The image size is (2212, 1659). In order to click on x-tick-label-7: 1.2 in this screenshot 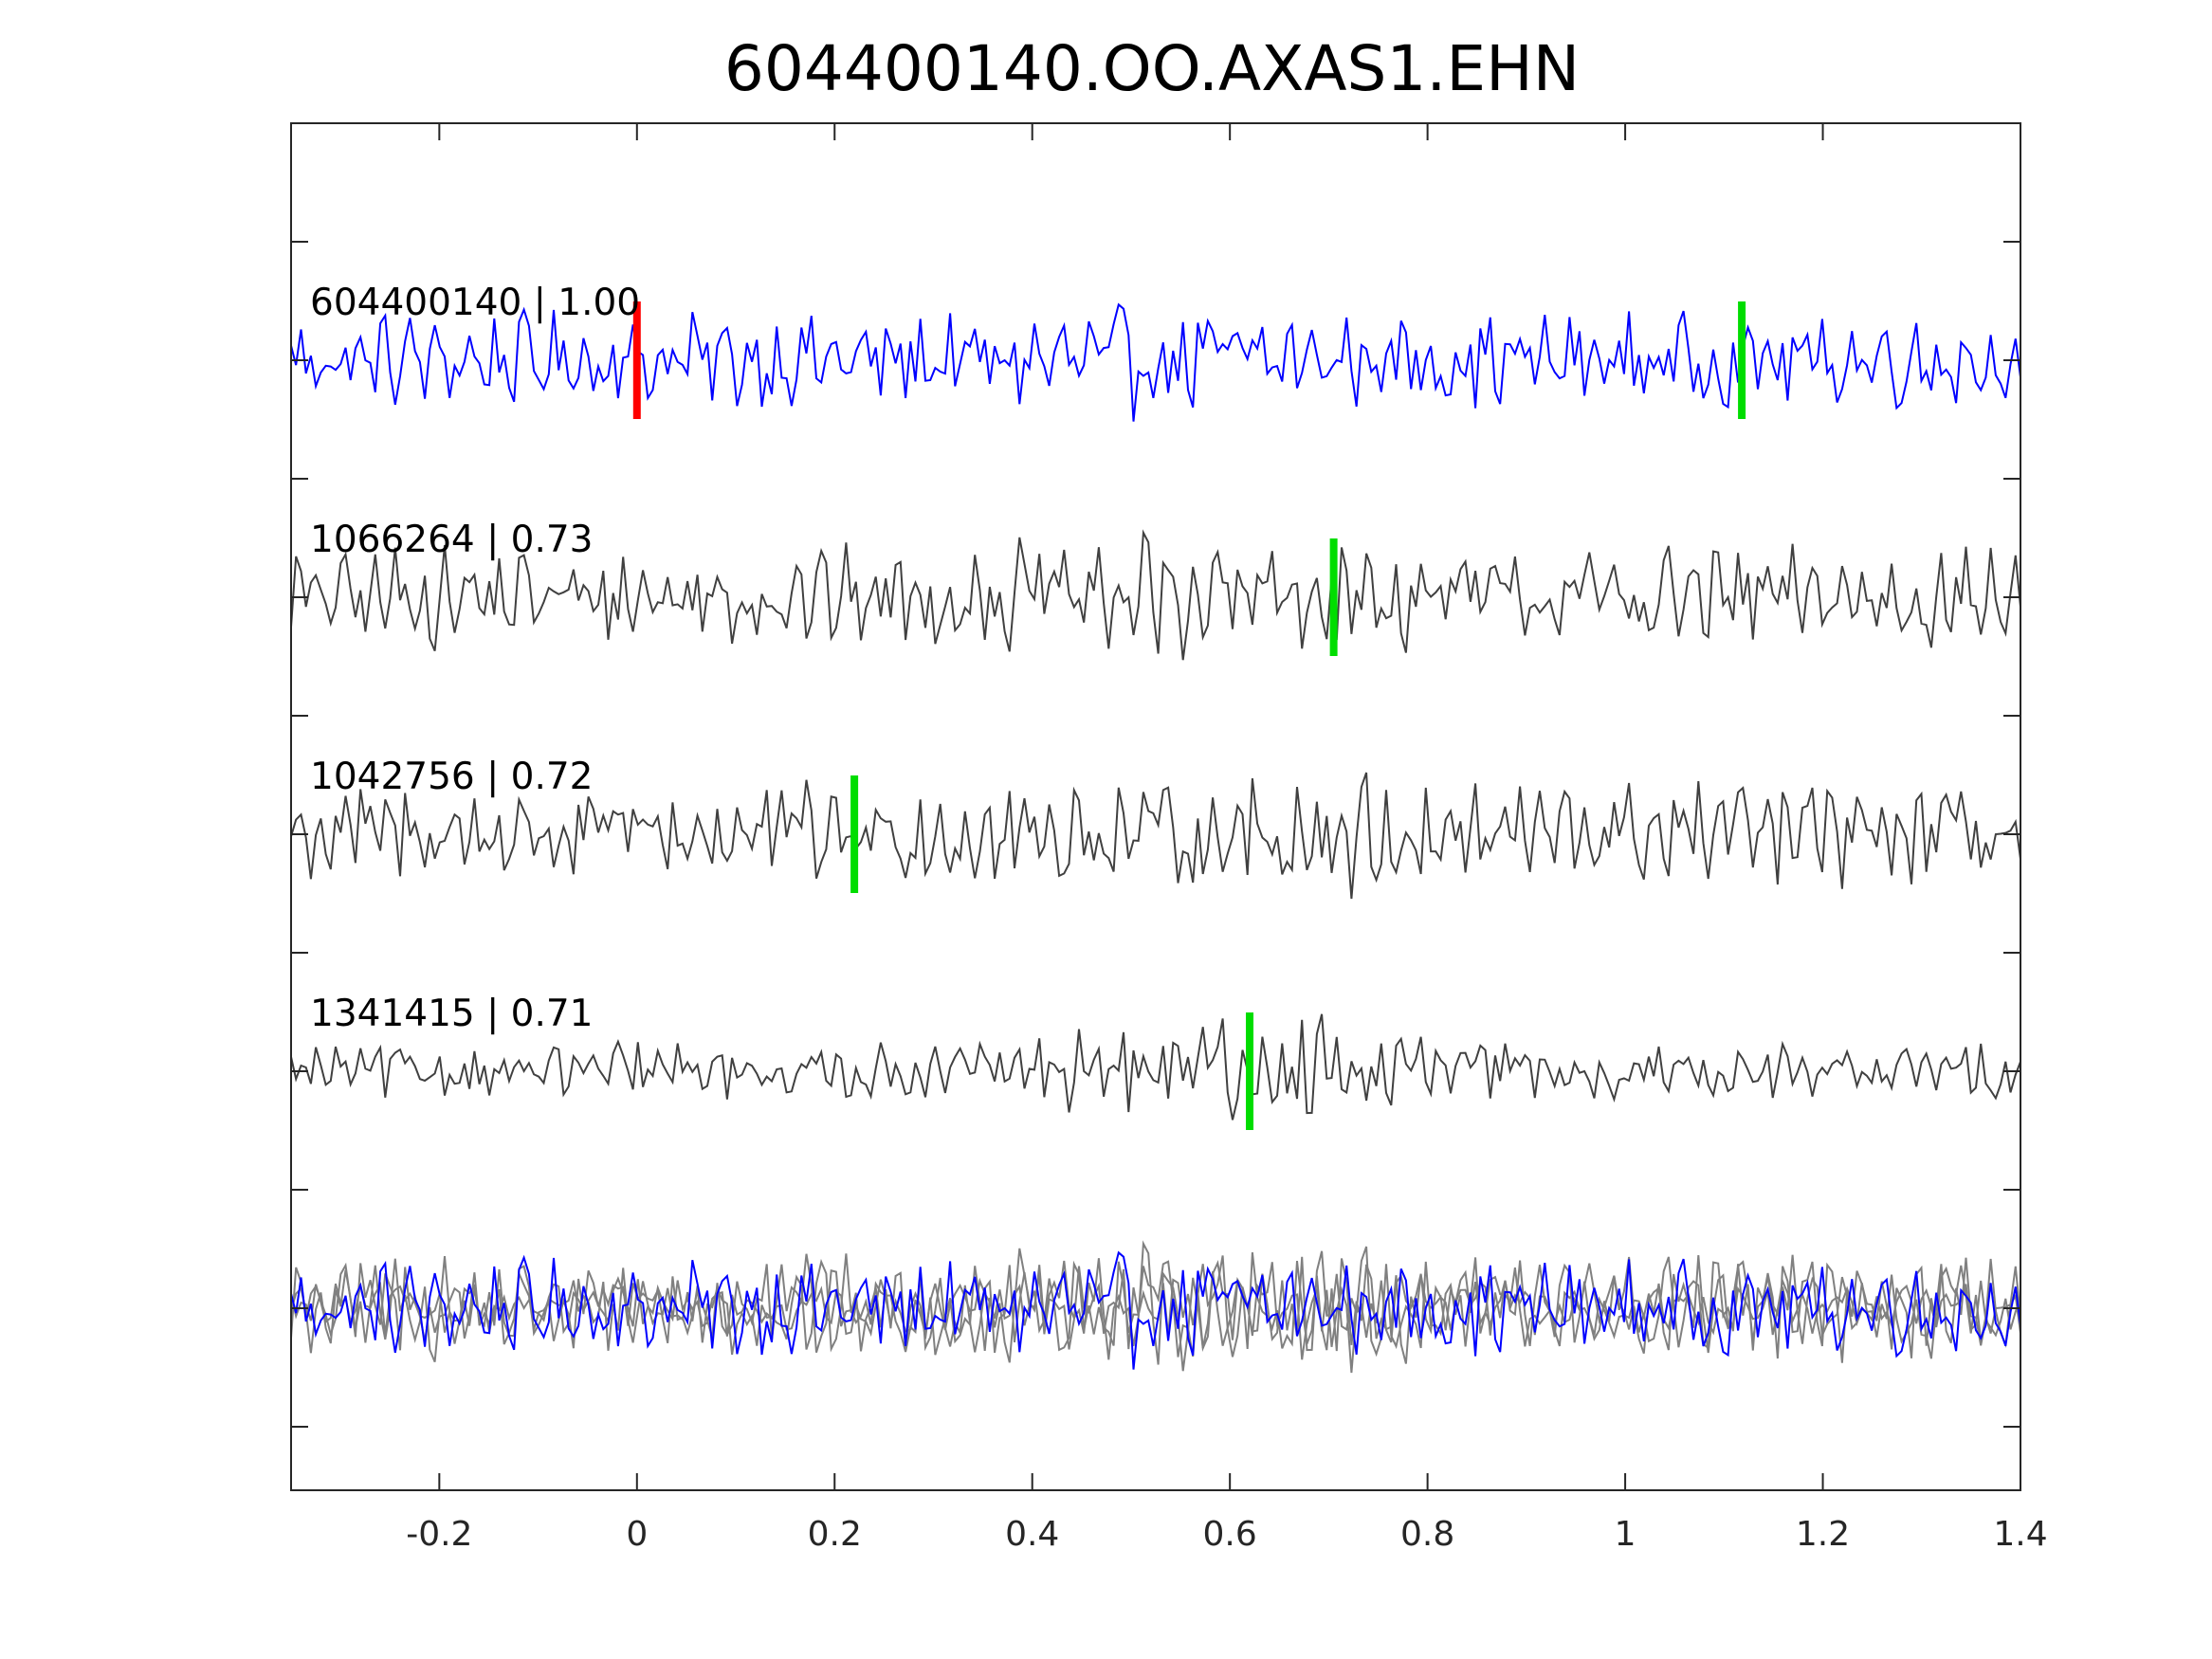, I will do `click(1823, 1534)`.